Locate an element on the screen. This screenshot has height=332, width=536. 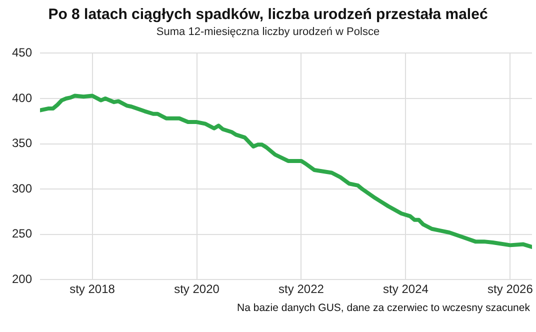
x-tick-label: sty 2020 is located at coordinates (197, 289).